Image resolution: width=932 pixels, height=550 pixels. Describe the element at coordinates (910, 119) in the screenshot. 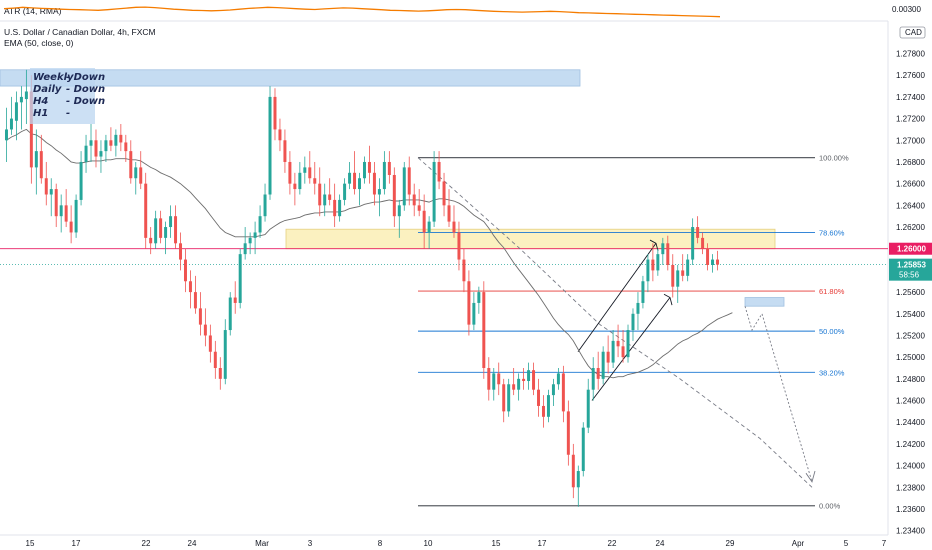

I see `price-tick-label: 1.27200` at that location.